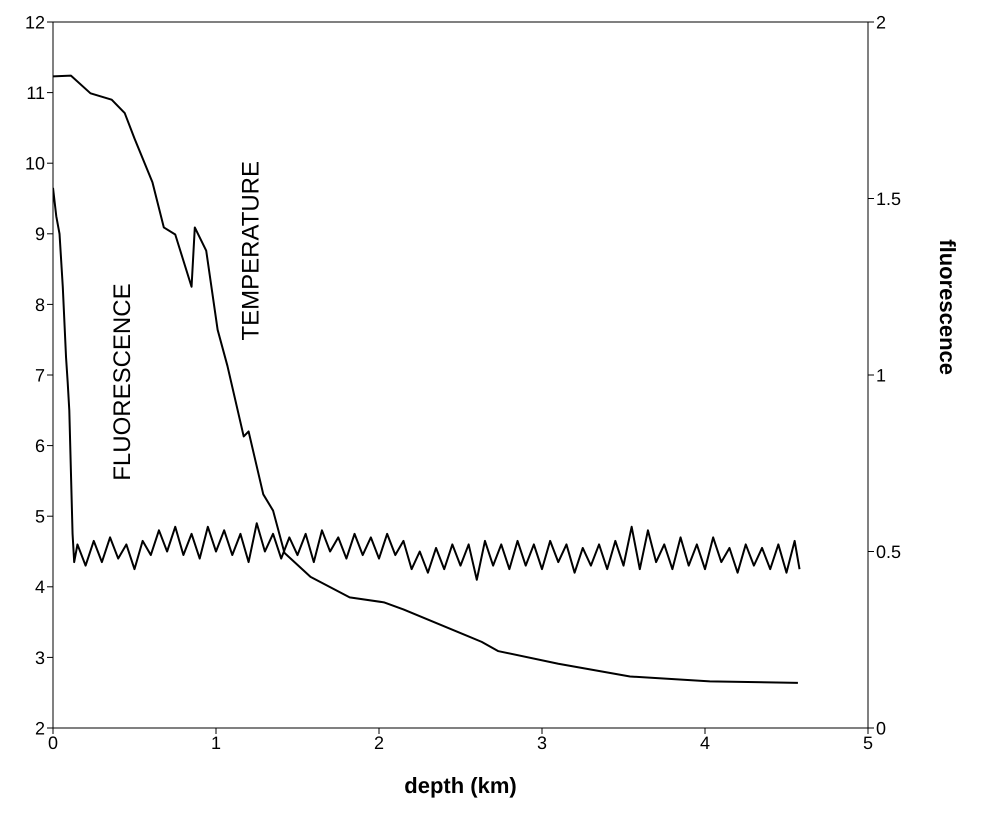  I want to click on x-tick-label: 3, so click(542, 742).